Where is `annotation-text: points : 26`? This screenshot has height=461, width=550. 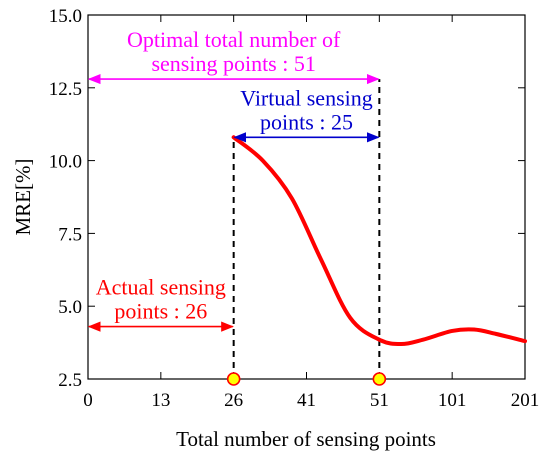 annotation-text: points : 26 is located at coordinates (160, 311).